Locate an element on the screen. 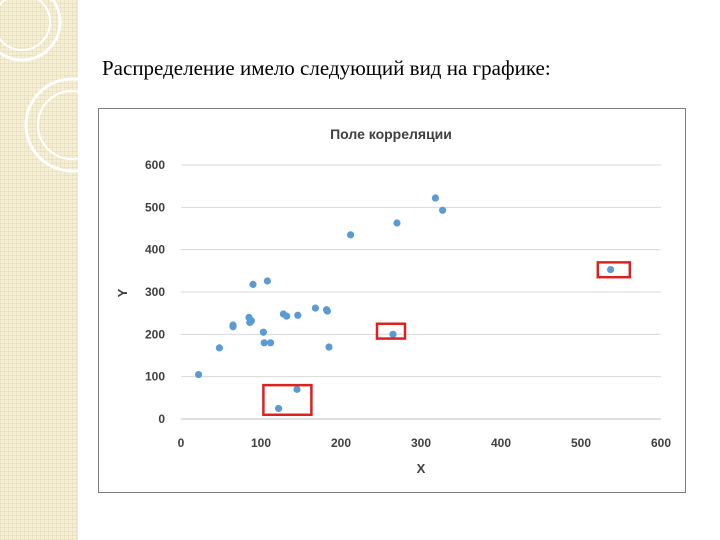 The image size is (720, 540). y-tick-label: 0 is located at coordinates (161, 419).